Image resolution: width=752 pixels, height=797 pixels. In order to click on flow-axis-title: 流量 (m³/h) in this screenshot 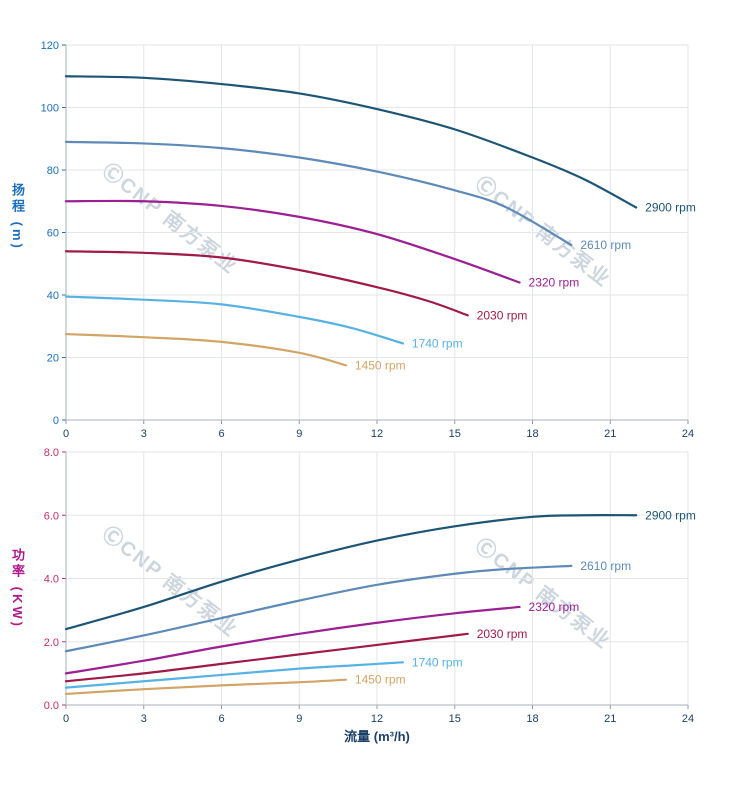, I will do `click(377, 736)`.